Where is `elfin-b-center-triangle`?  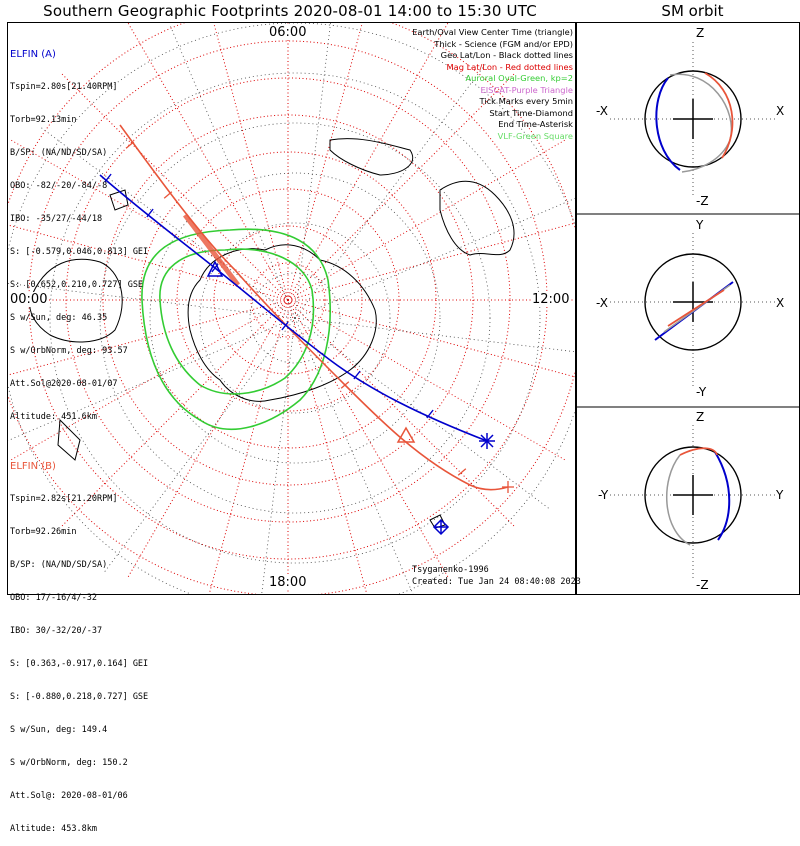 elfin-b-center-triangle is located at coordinates (406, 434).